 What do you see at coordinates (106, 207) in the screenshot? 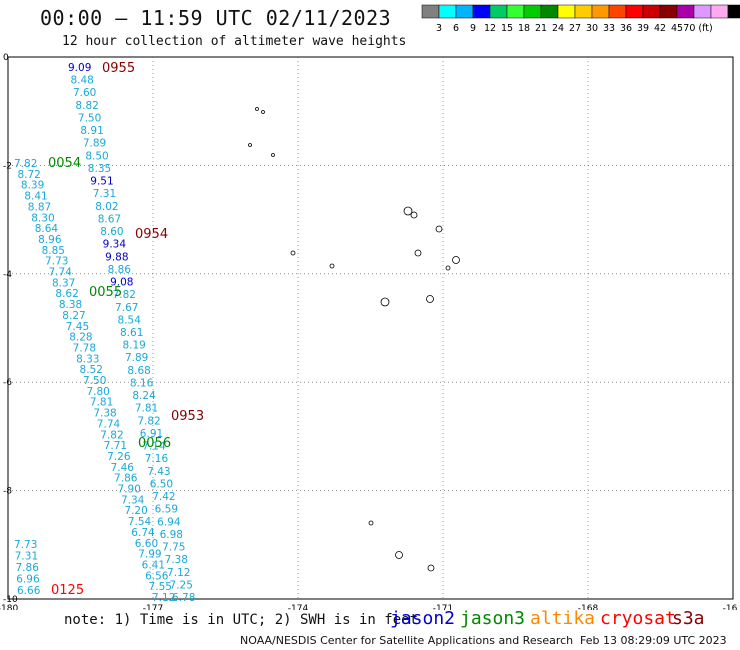
I see `wave-height-value: 8.02` at bounding box center [106, 207].